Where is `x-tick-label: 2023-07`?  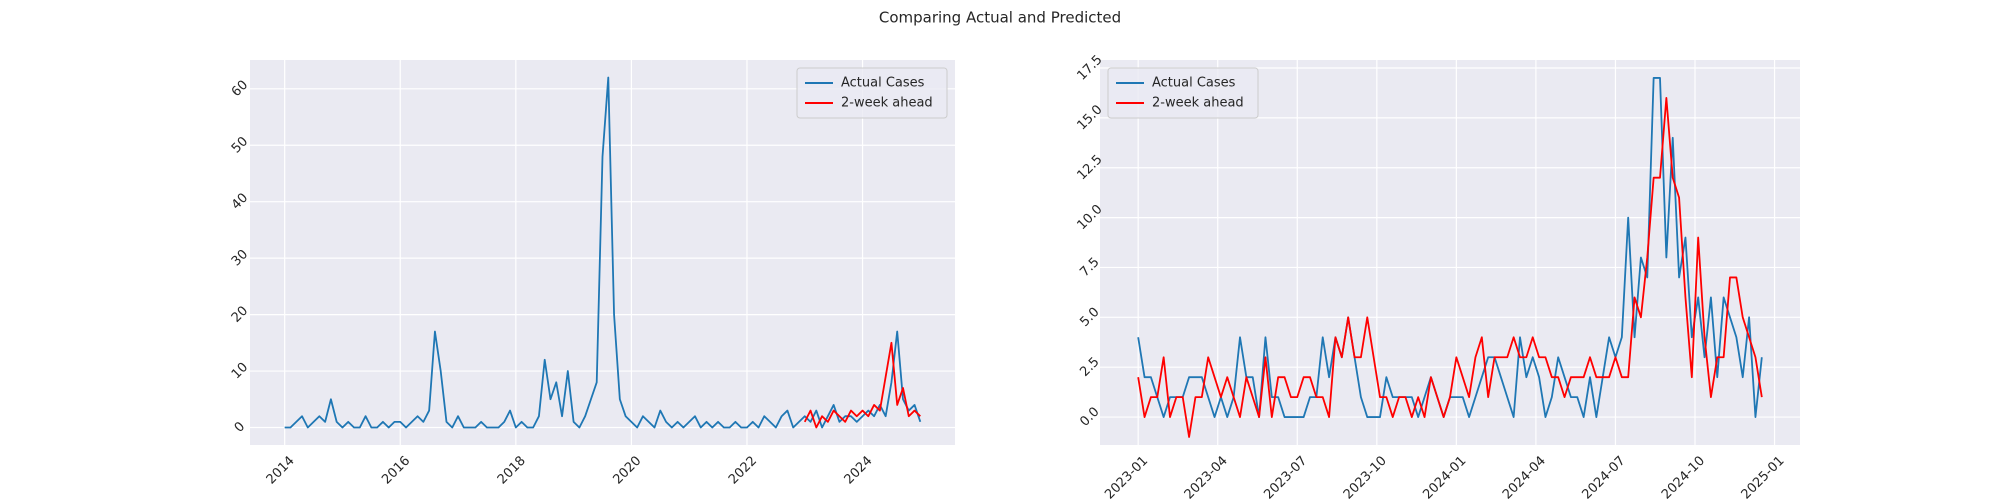 x-tick-label: 2023-07 is located at coordinates (1285, 476).